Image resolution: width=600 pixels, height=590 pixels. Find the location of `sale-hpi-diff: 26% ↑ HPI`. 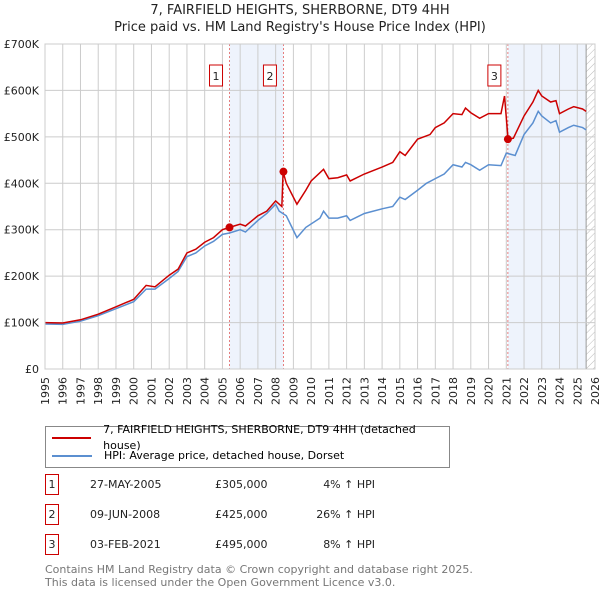

sale-hpi-diff: 26% ↑ HPI is located at coordinates (345, 514).